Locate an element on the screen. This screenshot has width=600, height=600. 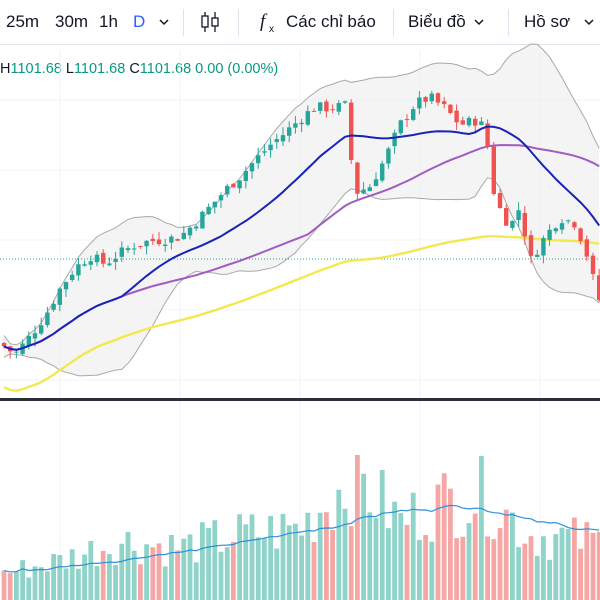
interval-1h: 1h is located at coordinates (108, 21).